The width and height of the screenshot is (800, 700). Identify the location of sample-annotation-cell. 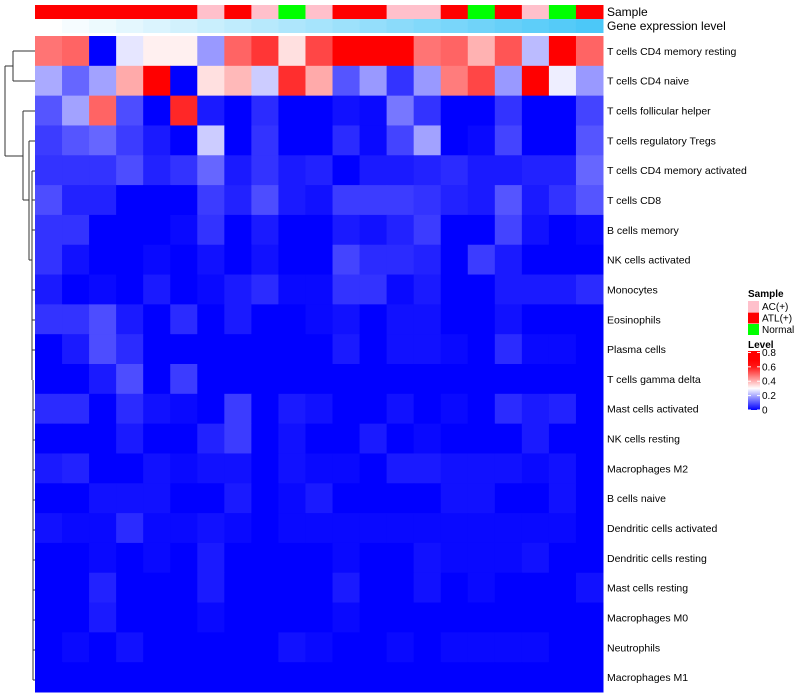
(508, 12).